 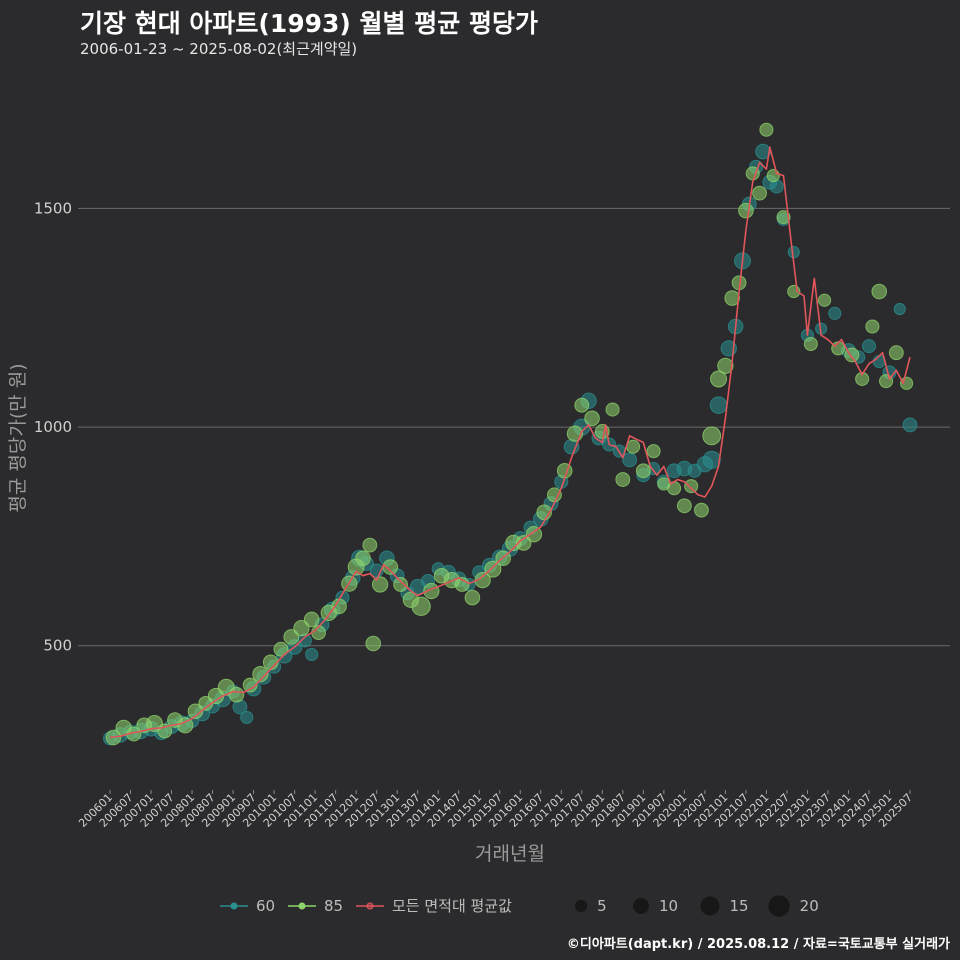 I want to click on size-legend-label-15: 15, so click(x=738, y=906).